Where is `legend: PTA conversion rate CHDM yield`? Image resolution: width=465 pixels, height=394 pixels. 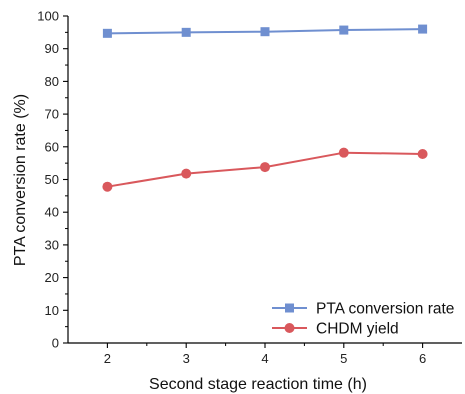 legend: PTA conversion rate CHDM yield is located at coordinates (363, 319).